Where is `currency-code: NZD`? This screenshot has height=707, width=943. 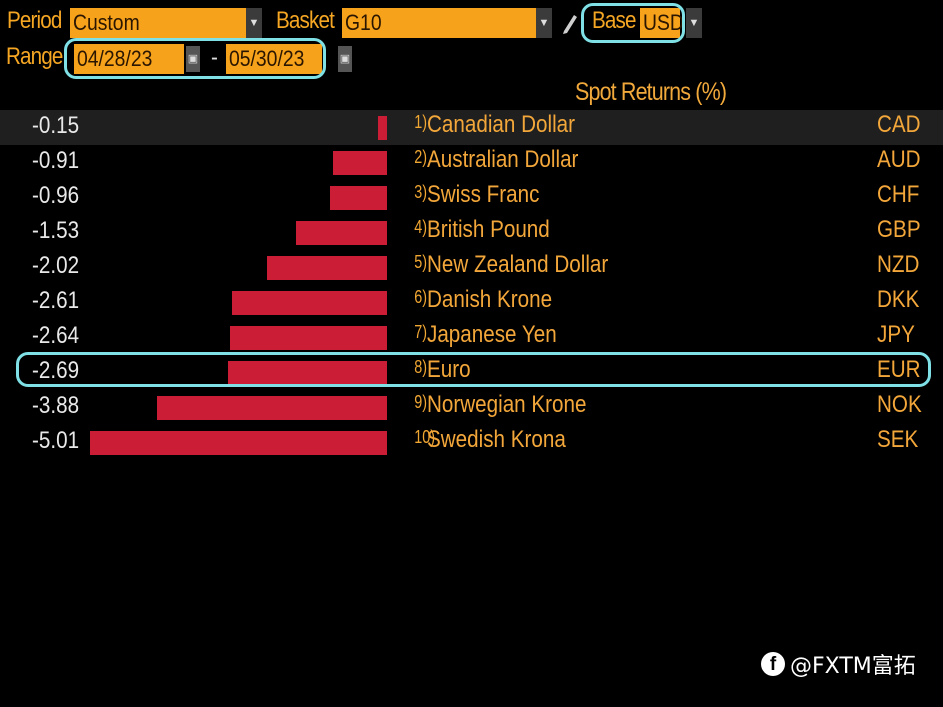
currency-code: NZD is located at coordinates (898, 264).